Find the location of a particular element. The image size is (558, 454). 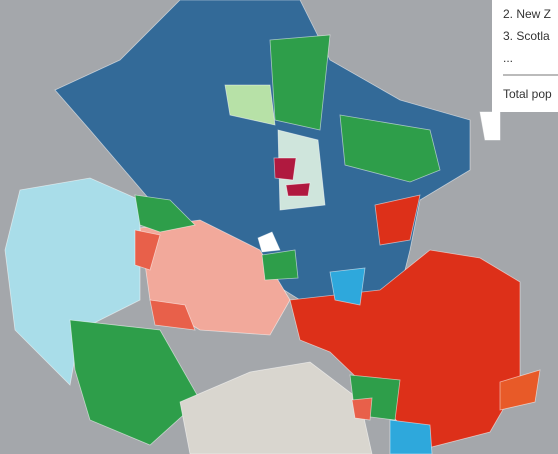

panel-background is located at coordinates (525, 56).